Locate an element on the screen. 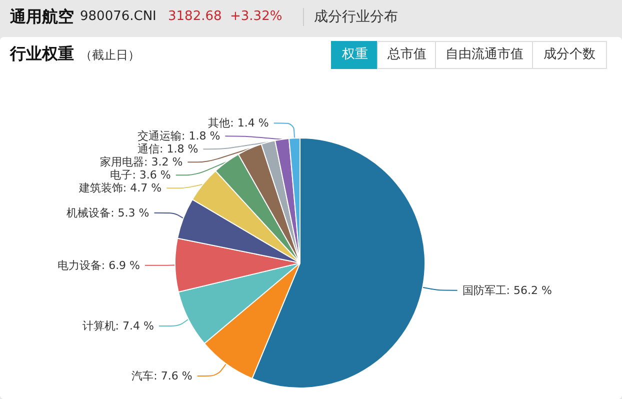  tab-button: 自由流通市值 is located at coordinates (484, 55).